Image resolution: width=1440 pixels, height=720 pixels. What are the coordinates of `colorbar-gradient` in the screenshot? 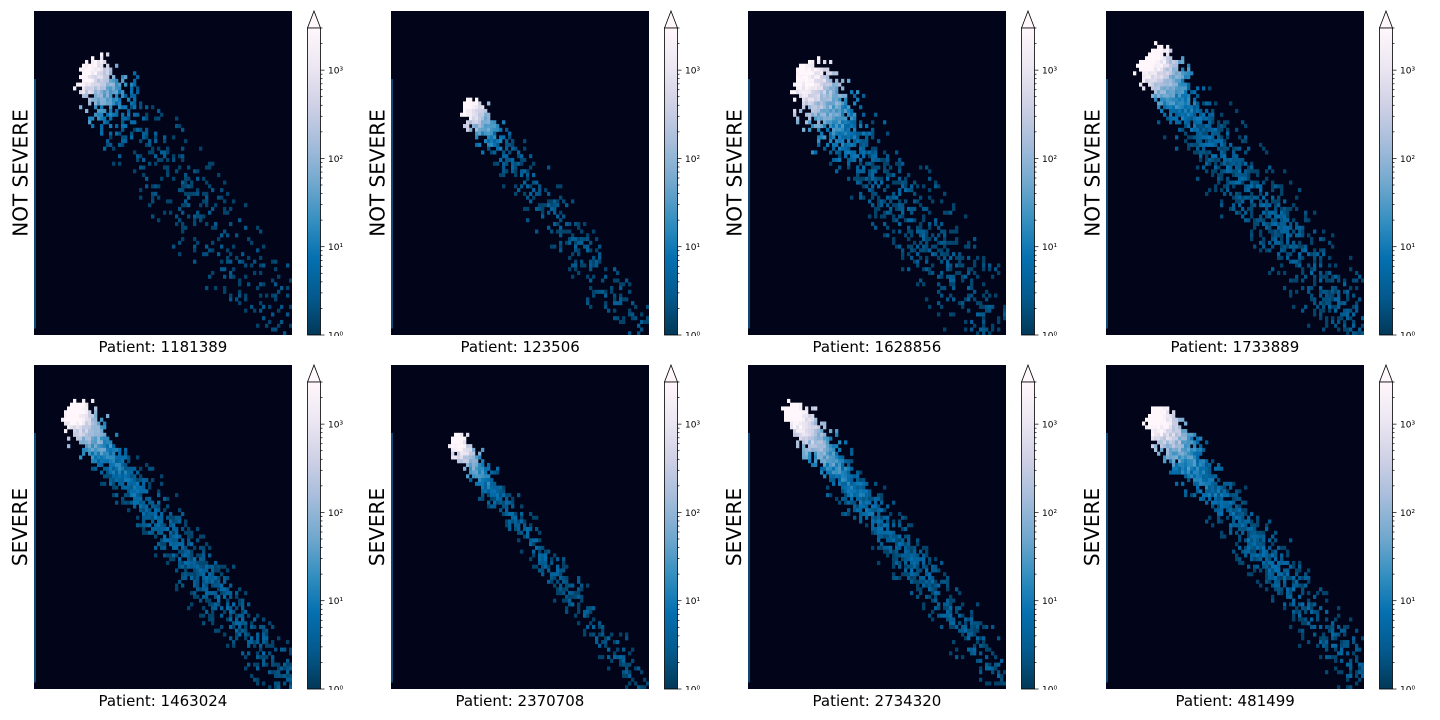 It's located at (1028, 535).